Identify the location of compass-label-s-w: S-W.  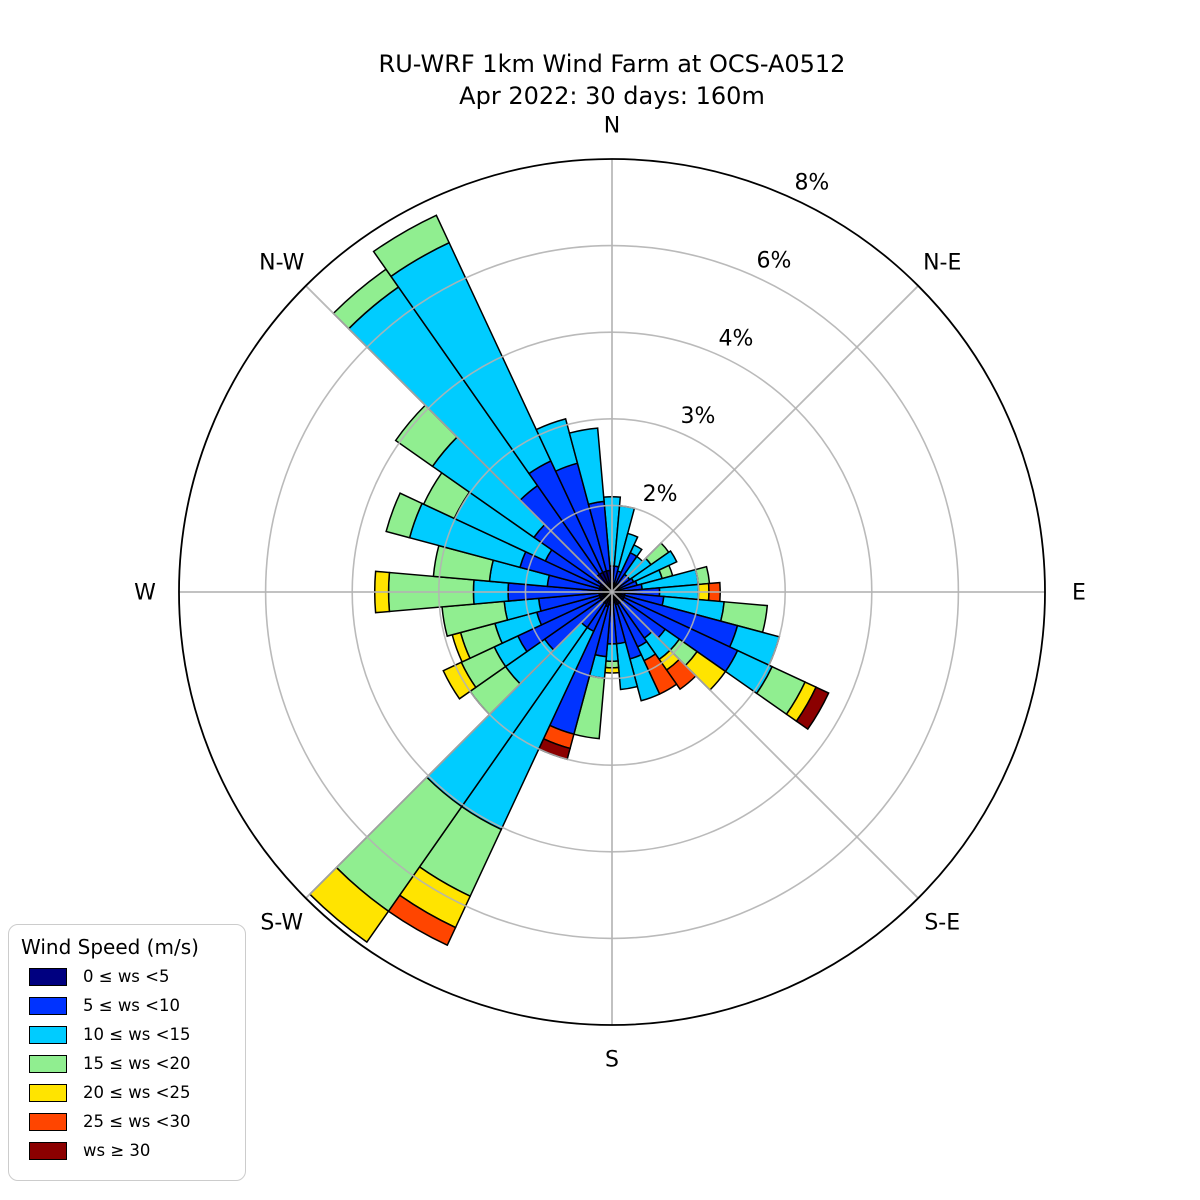
(281, 923).